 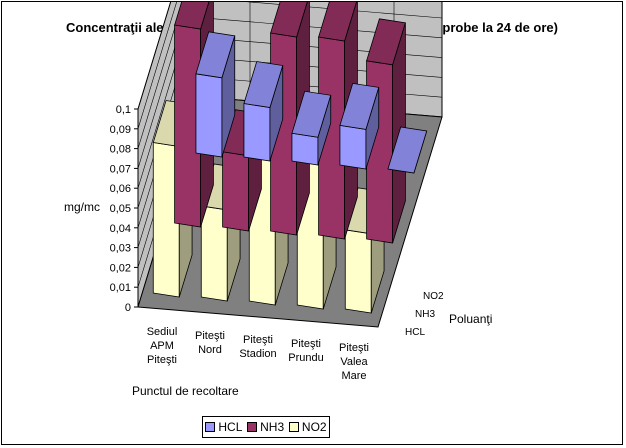 What do you see at coordinates (123, 110) in the screenshot?
I see `y-tick-label: 0,1` at bounding box center [123, 110].